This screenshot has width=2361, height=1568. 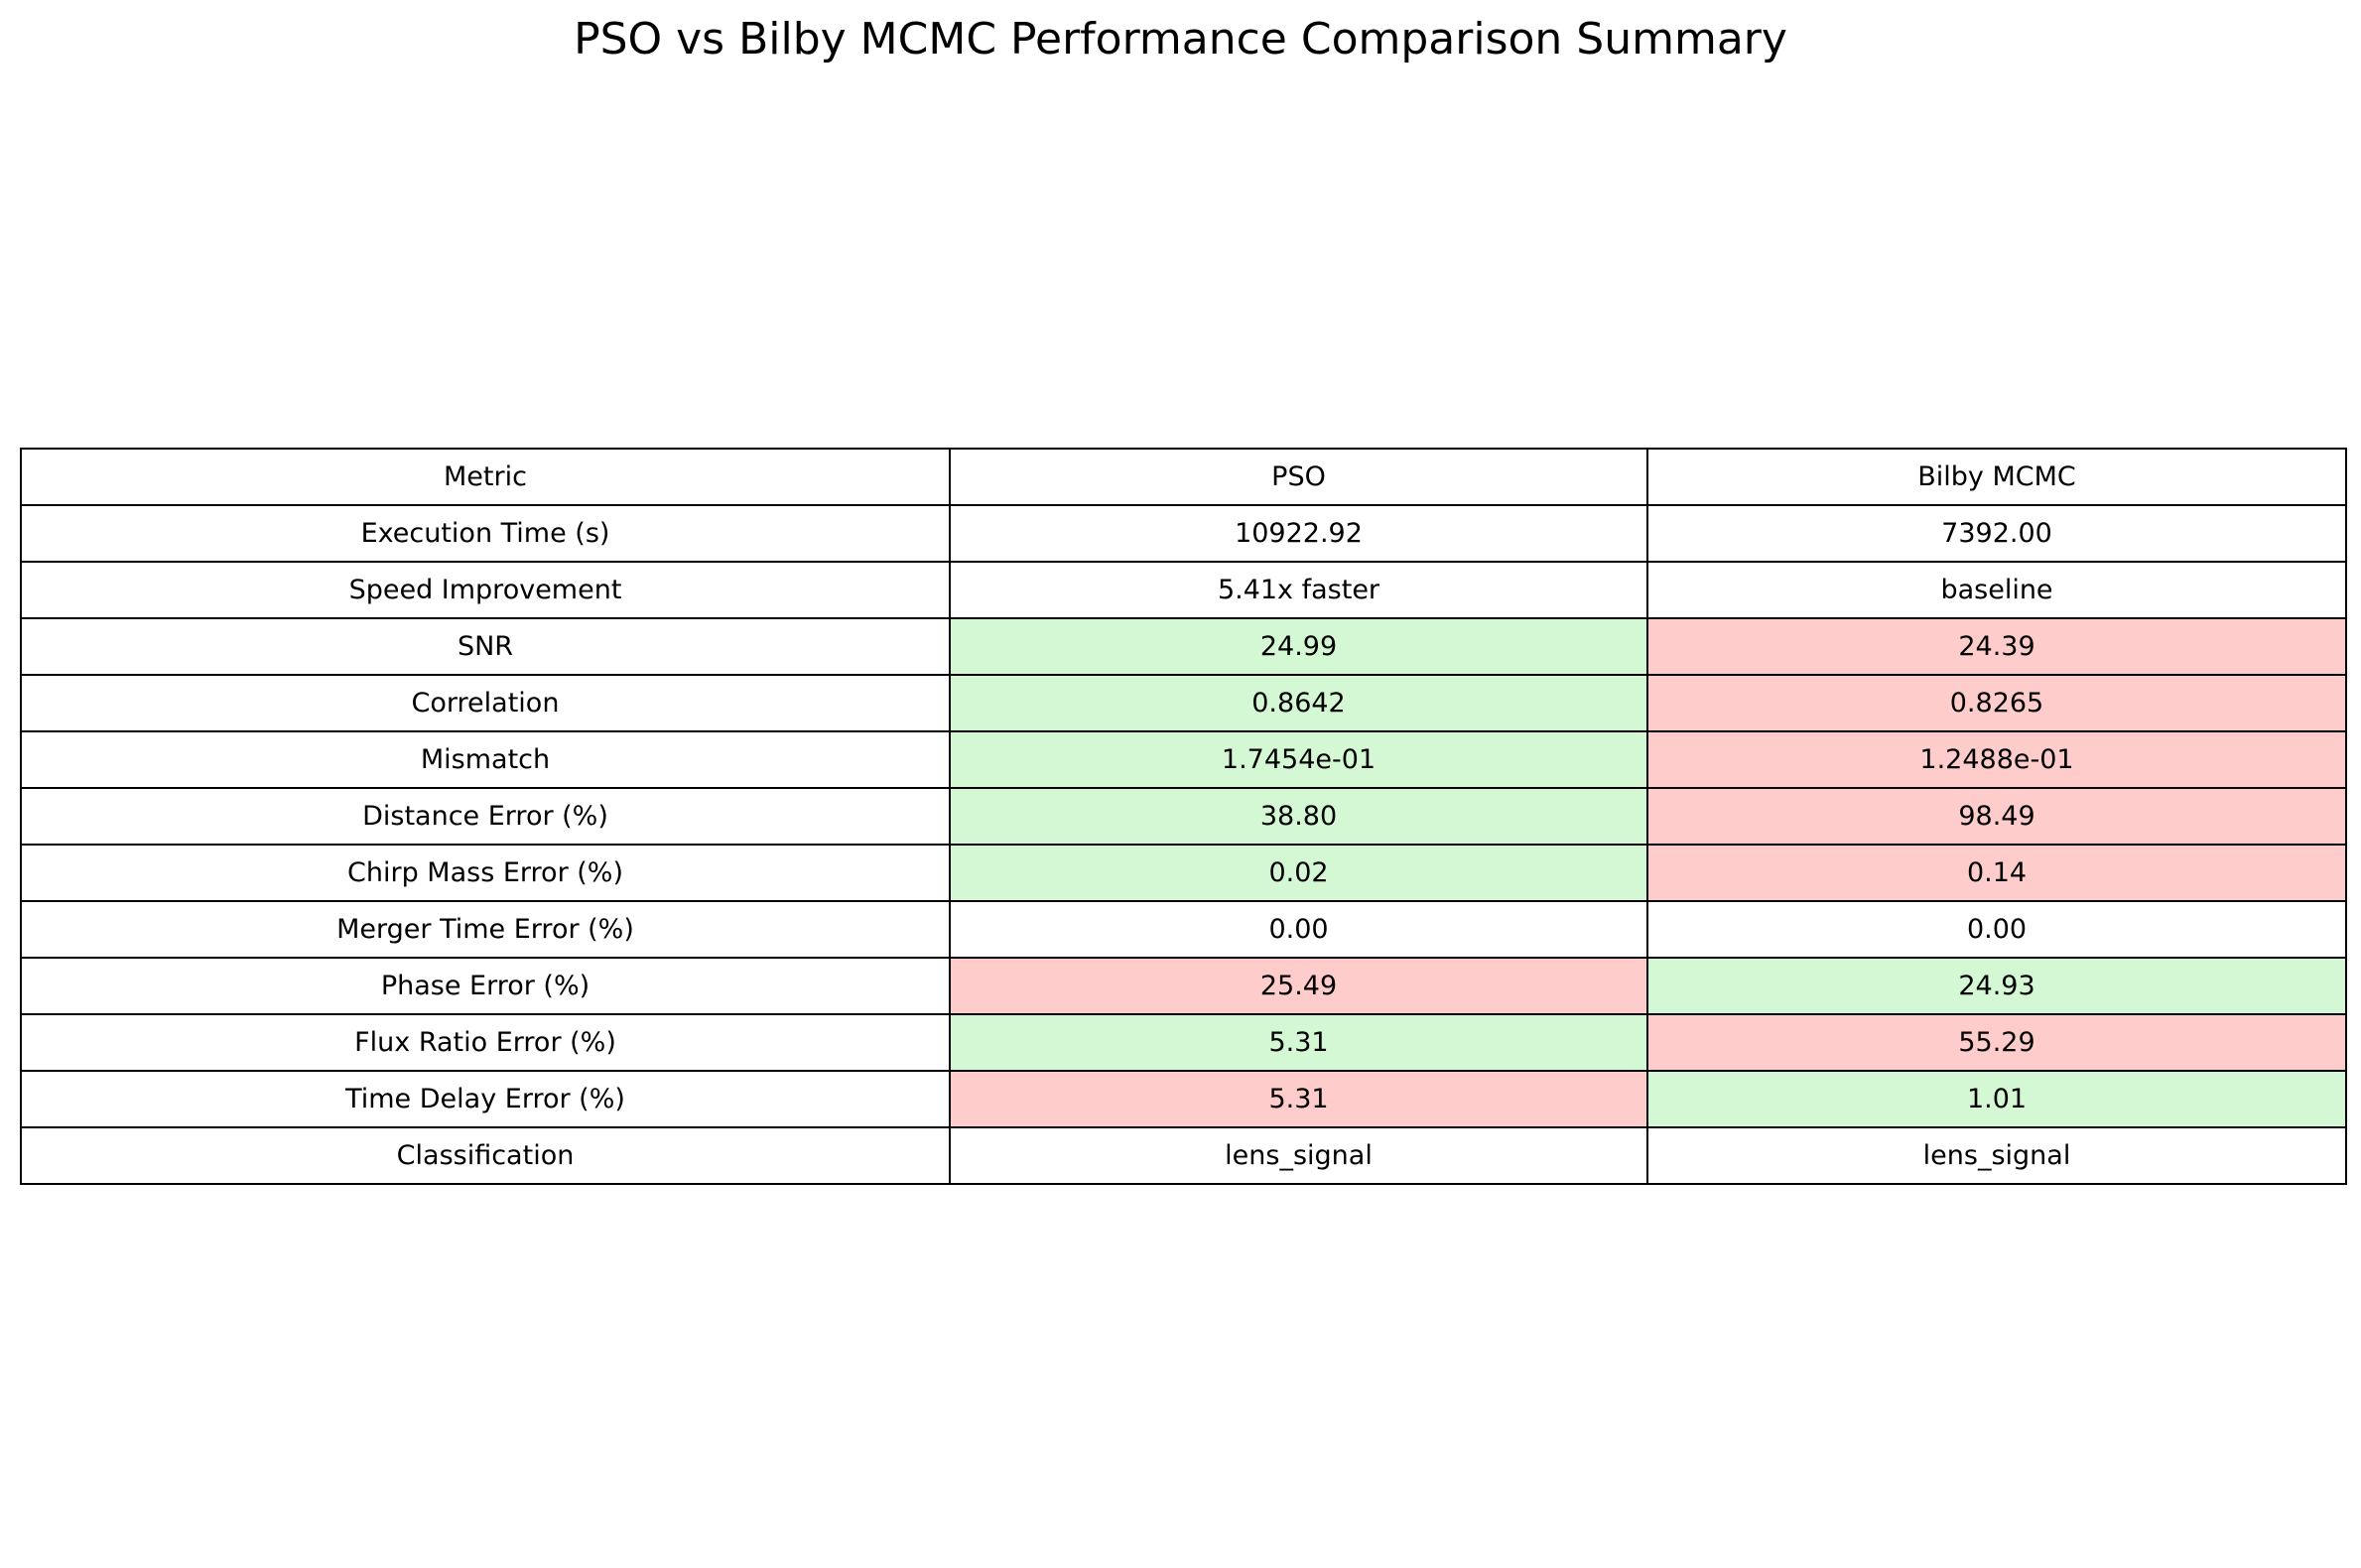 I want to click on metric-cell: Flux Ratio Error (%), so click(x=485, y=1042).